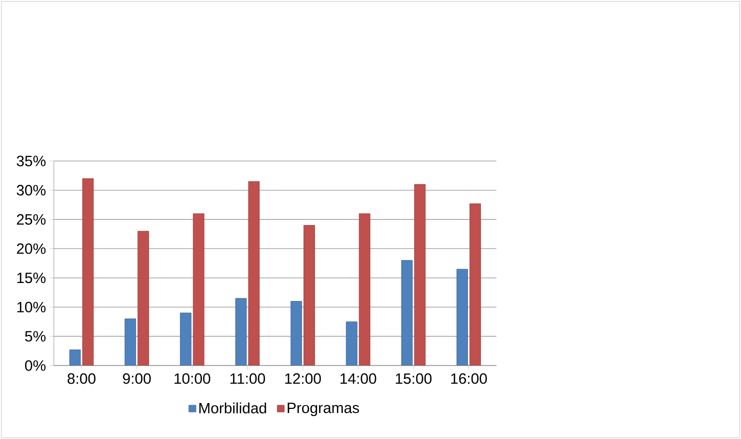 The image size is (741, 439). What do you see at coordinates (136, 378) in the screenshot?
I see `x-tick-label: 9:00` at bounding box center [136, 378].